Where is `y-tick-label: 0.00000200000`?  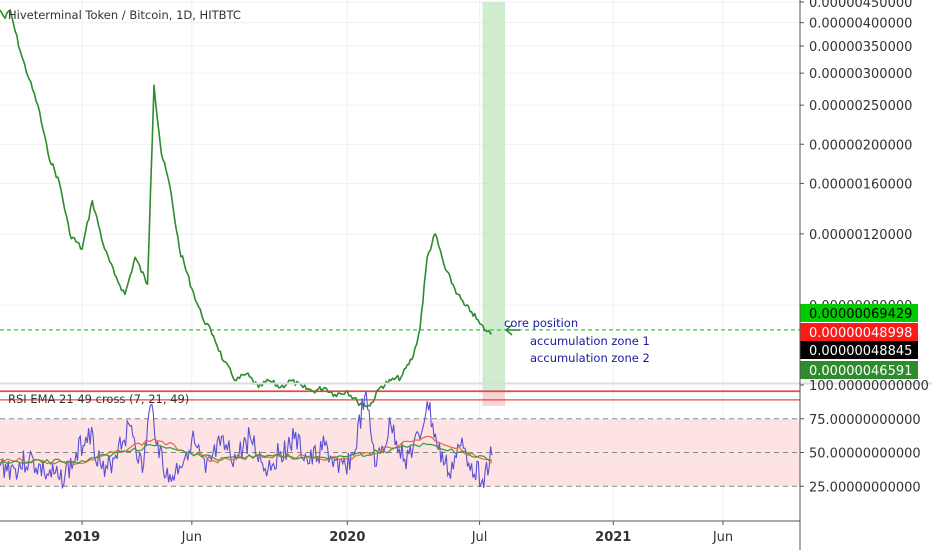
y-tick-label: 0.00000200000 is located at coordinates (860, 145).